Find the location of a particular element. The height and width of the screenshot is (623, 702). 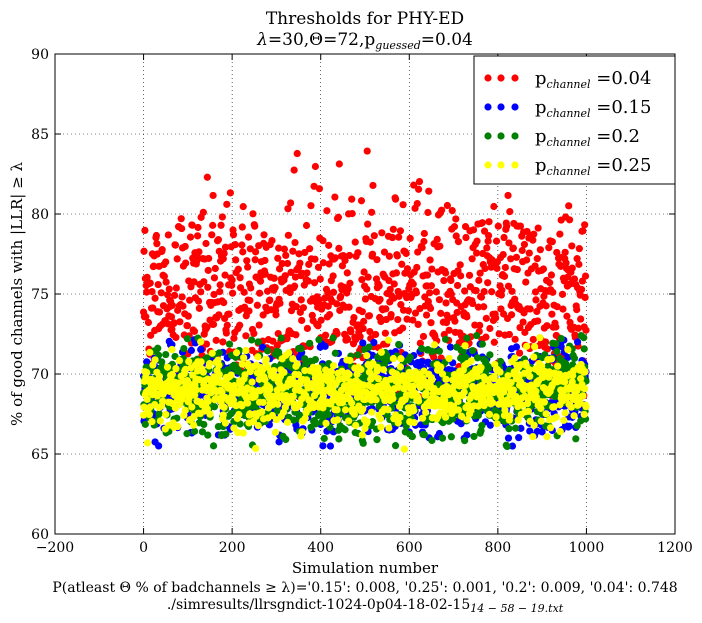

subtitle-p-value: =0.04 is located at coordinates (447, 40).